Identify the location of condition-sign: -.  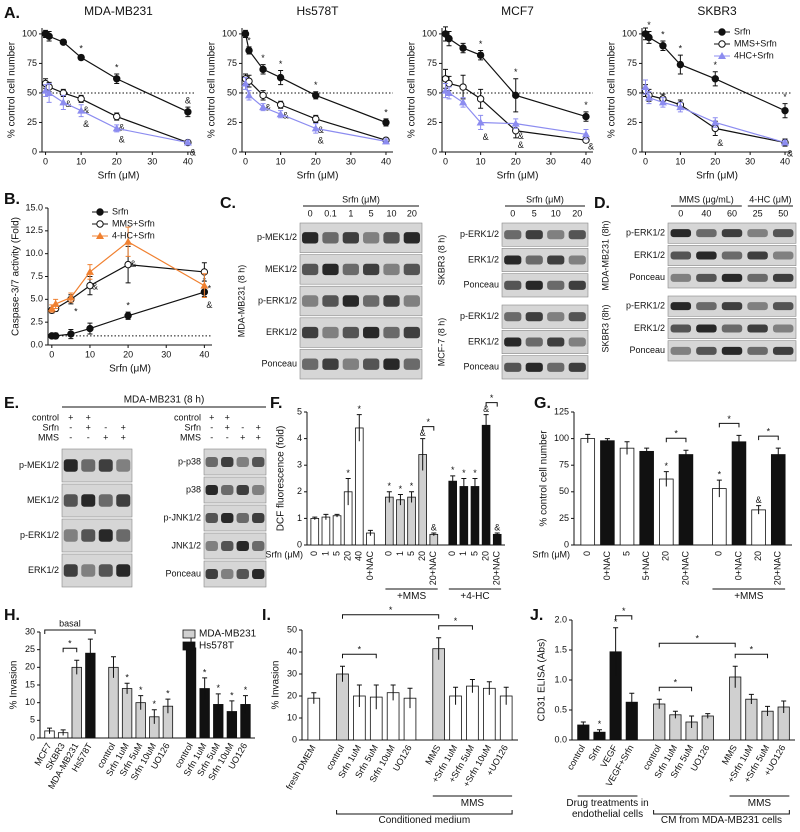
(242, 427).